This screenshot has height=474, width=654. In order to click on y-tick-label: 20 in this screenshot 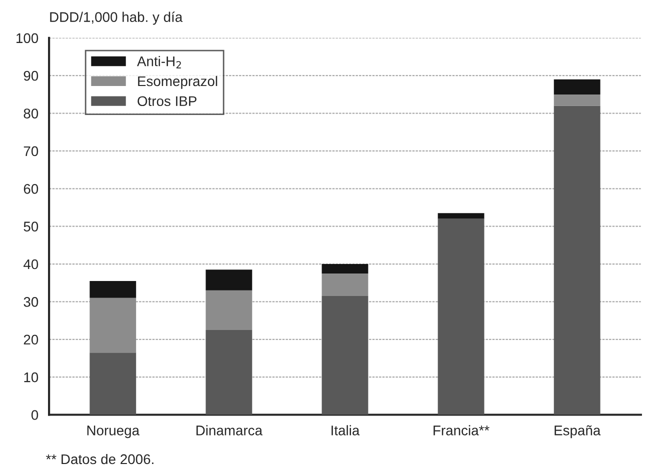, I will do `click(31, 339)`.